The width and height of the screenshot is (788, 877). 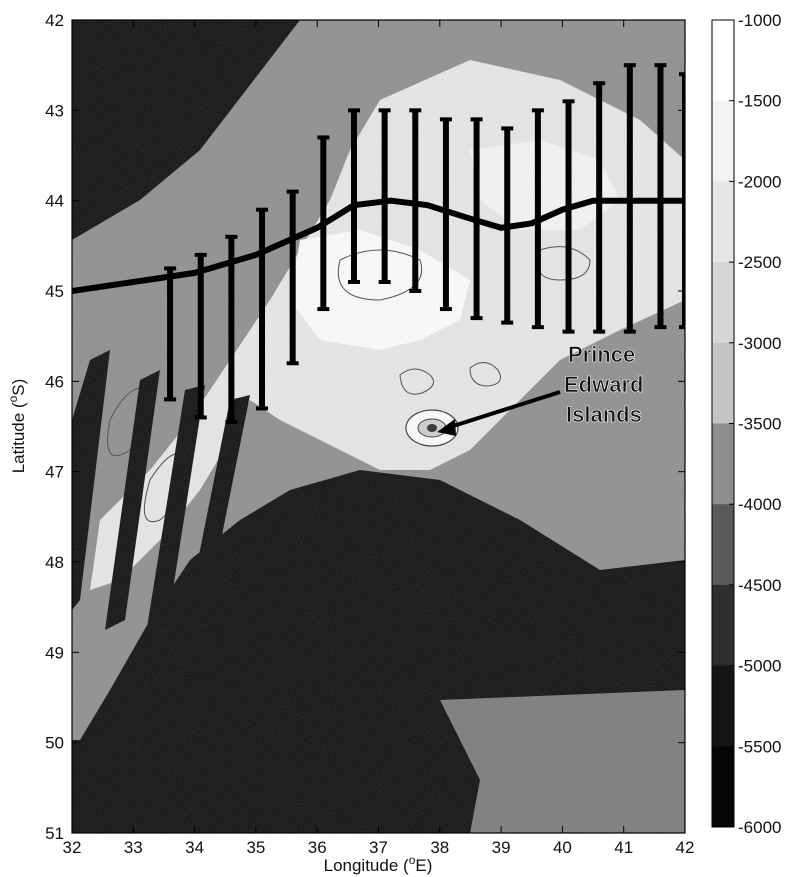 What do you see at coordinates (562, 847) in the screenshot?
I see `x-tick-label: 40` at bounding box center [562, 847].